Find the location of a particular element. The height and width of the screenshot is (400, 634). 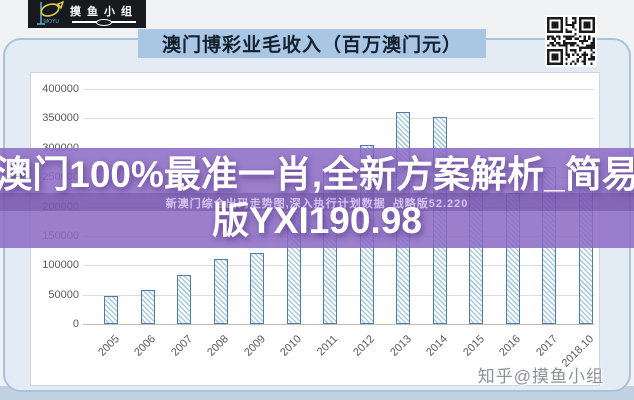

brand-logo: MOYU 摸鱼小组 is located at coordinates (87, 14).